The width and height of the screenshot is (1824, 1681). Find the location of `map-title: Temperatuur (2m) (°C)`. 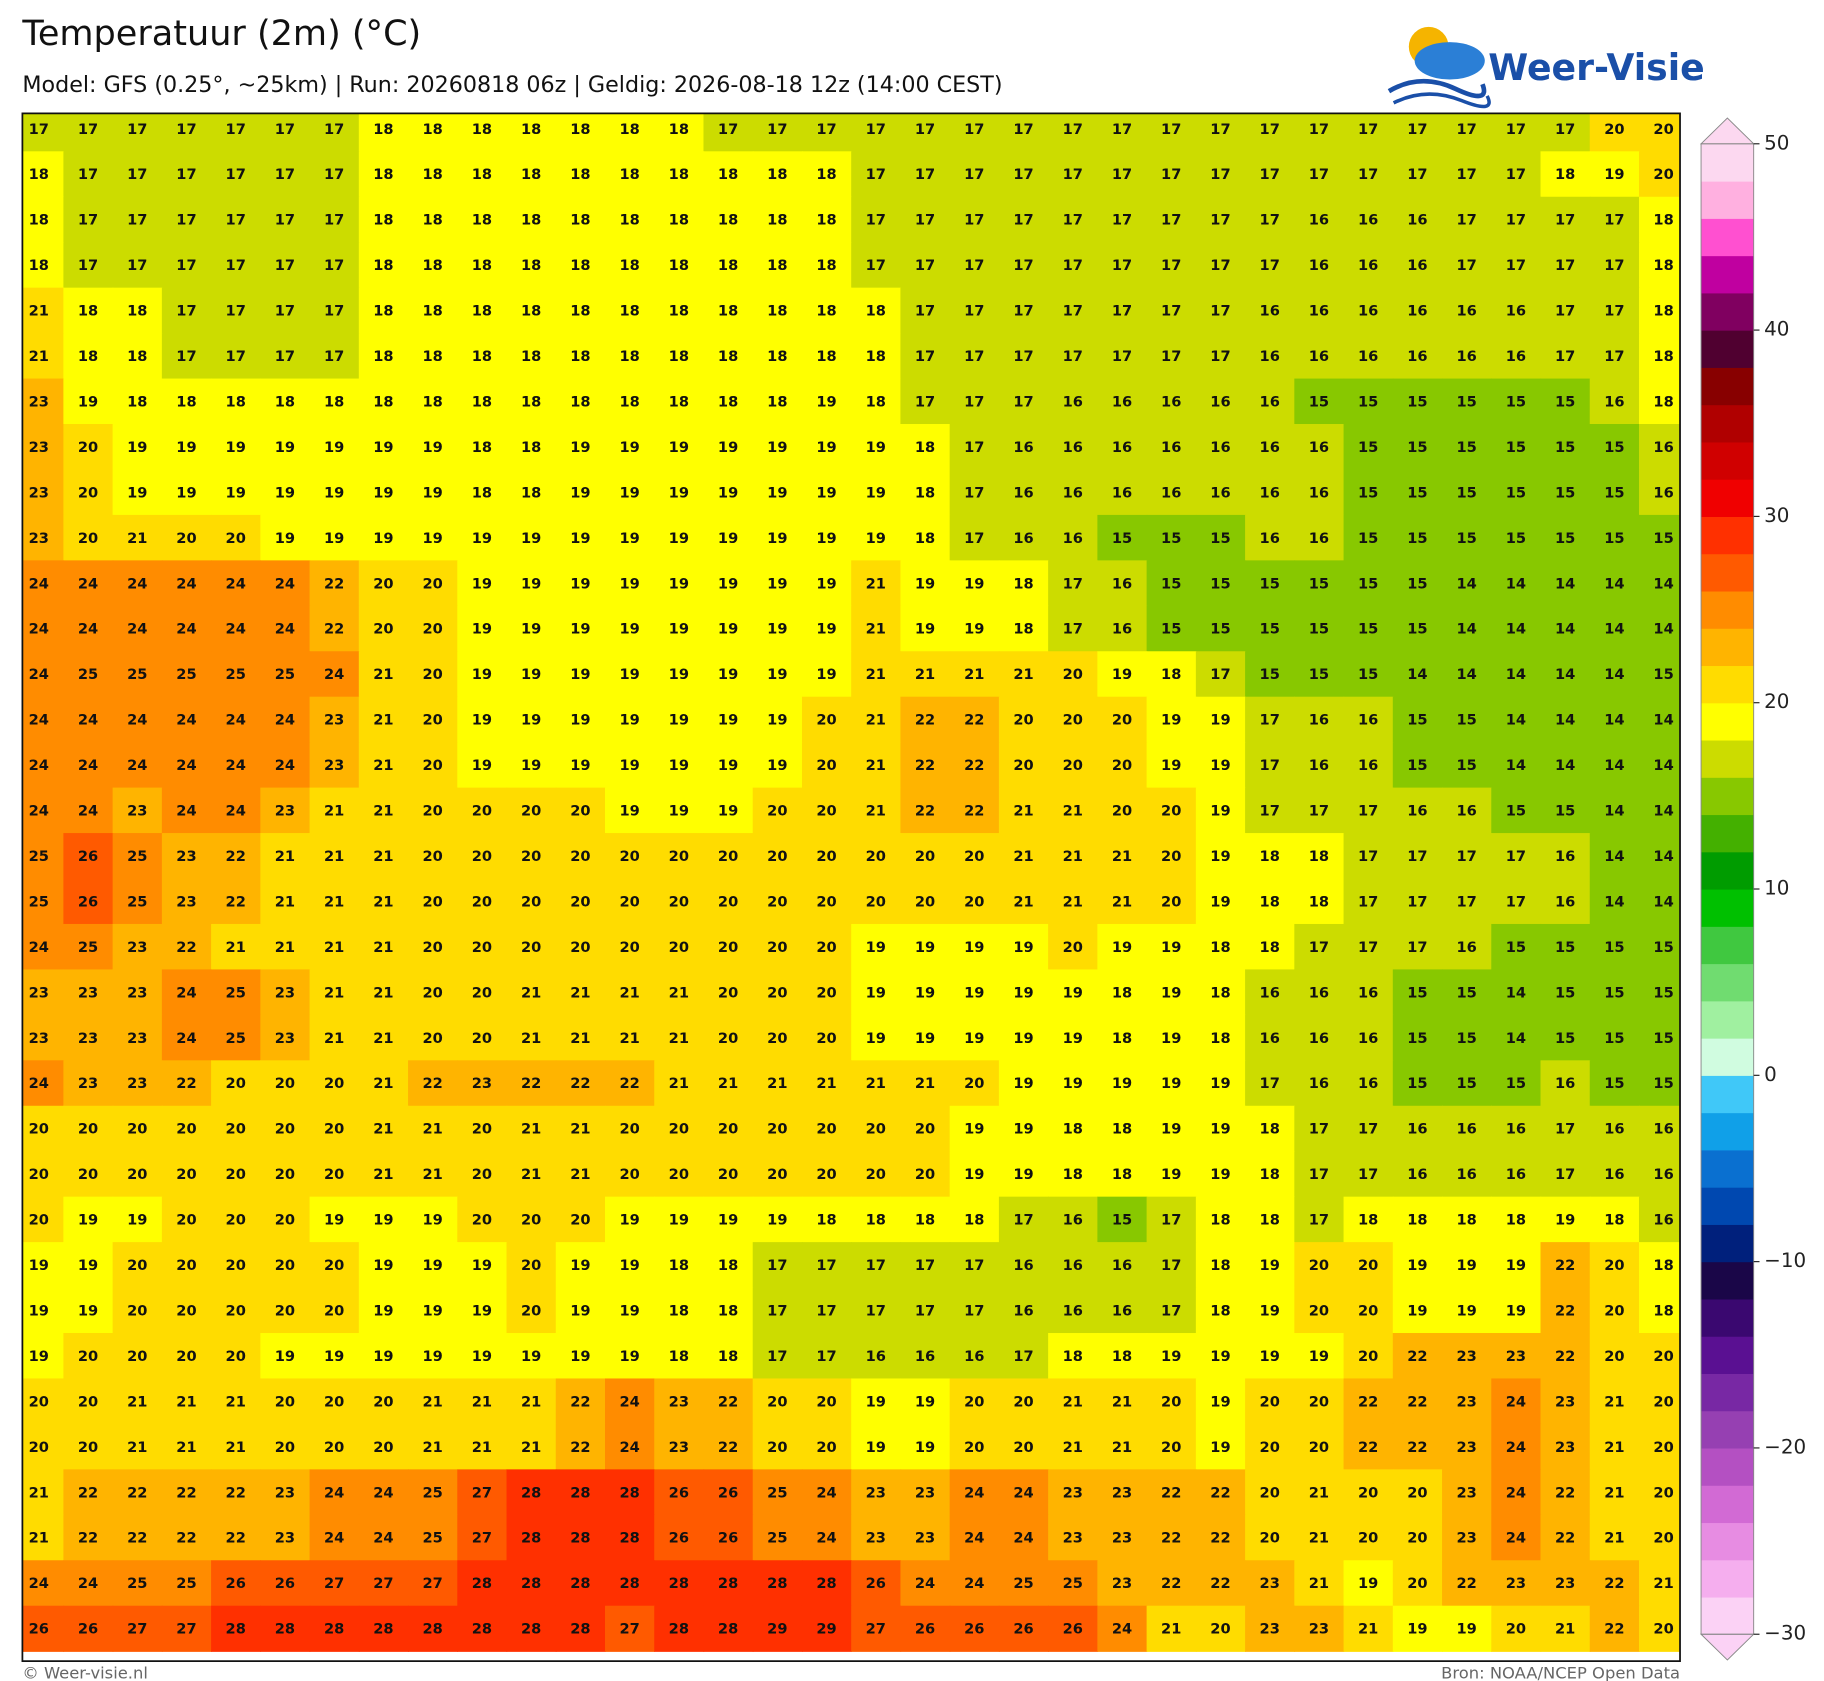

map-title: Temperatuur (2m) (°C) is located at coordinates (221, 33).